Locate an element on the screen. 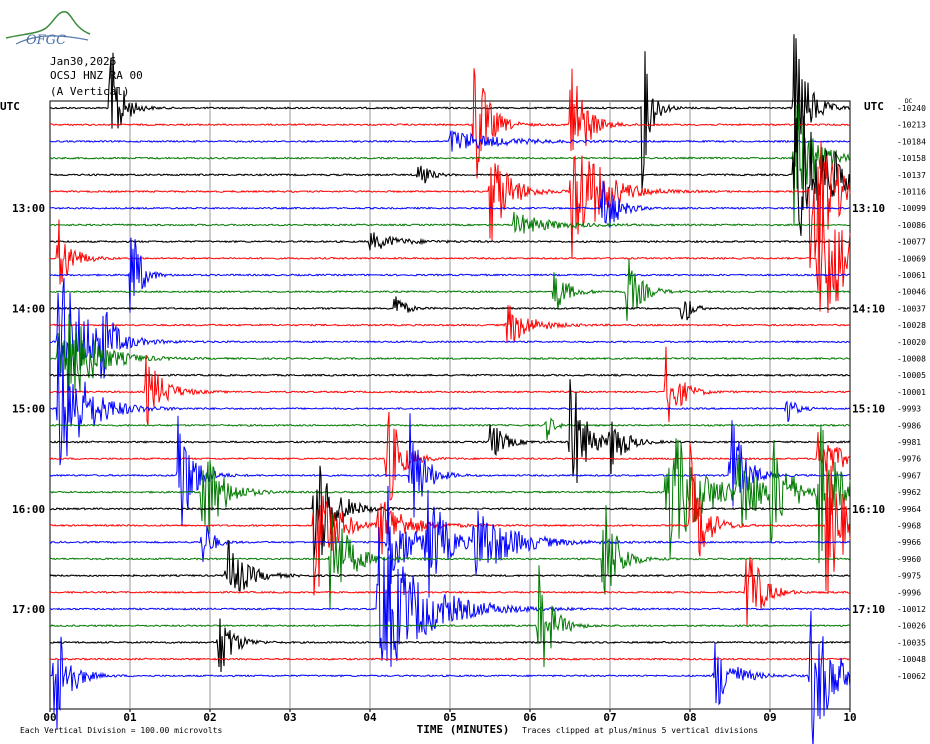 This screenshot has width=930, height=744. row-value-label: -10062 is located at coordinates (911, 676).